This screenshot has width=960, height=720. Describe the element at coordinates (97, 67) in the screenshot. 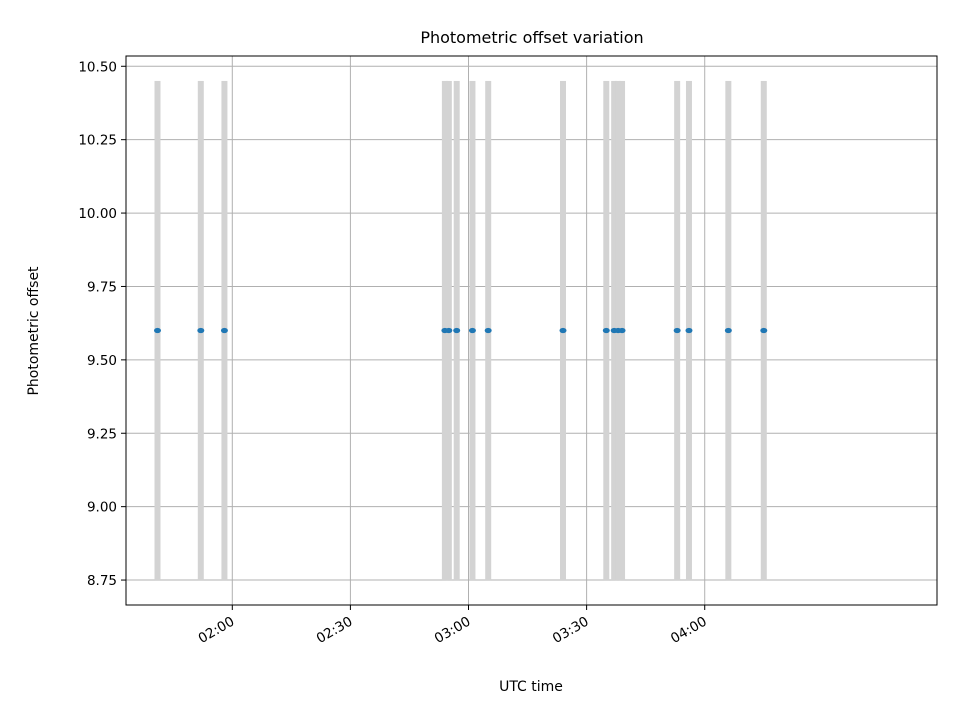

I see `y-tick-label: 10.50` at that location.